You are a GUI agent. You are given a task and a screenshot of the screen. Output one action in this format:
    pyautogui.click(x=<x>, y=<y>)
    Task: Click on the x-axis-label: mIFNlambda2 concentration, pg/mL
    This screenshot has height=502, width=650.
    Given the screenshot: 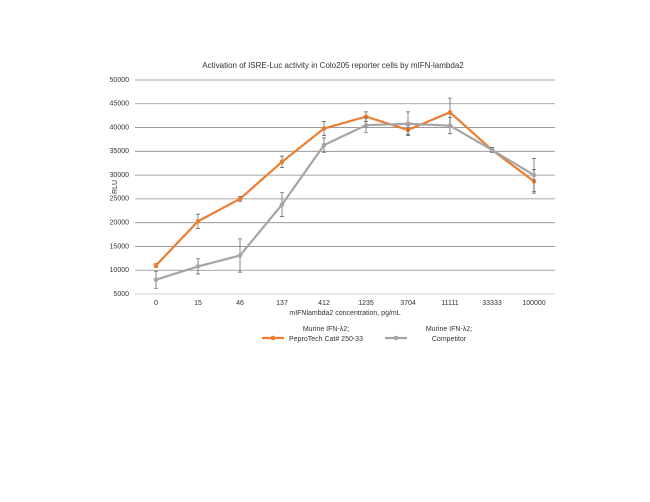 What is the action you would take?
    pyautogui.click(x=344, y=313)
    